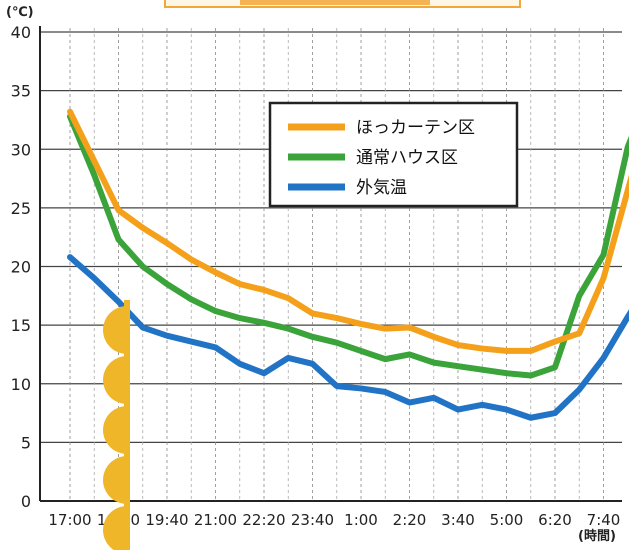 The image size is (629, 550). Describe the element at coordinates (21, 325) in the screenshot. I see `y-tick-label: 15` at that location.